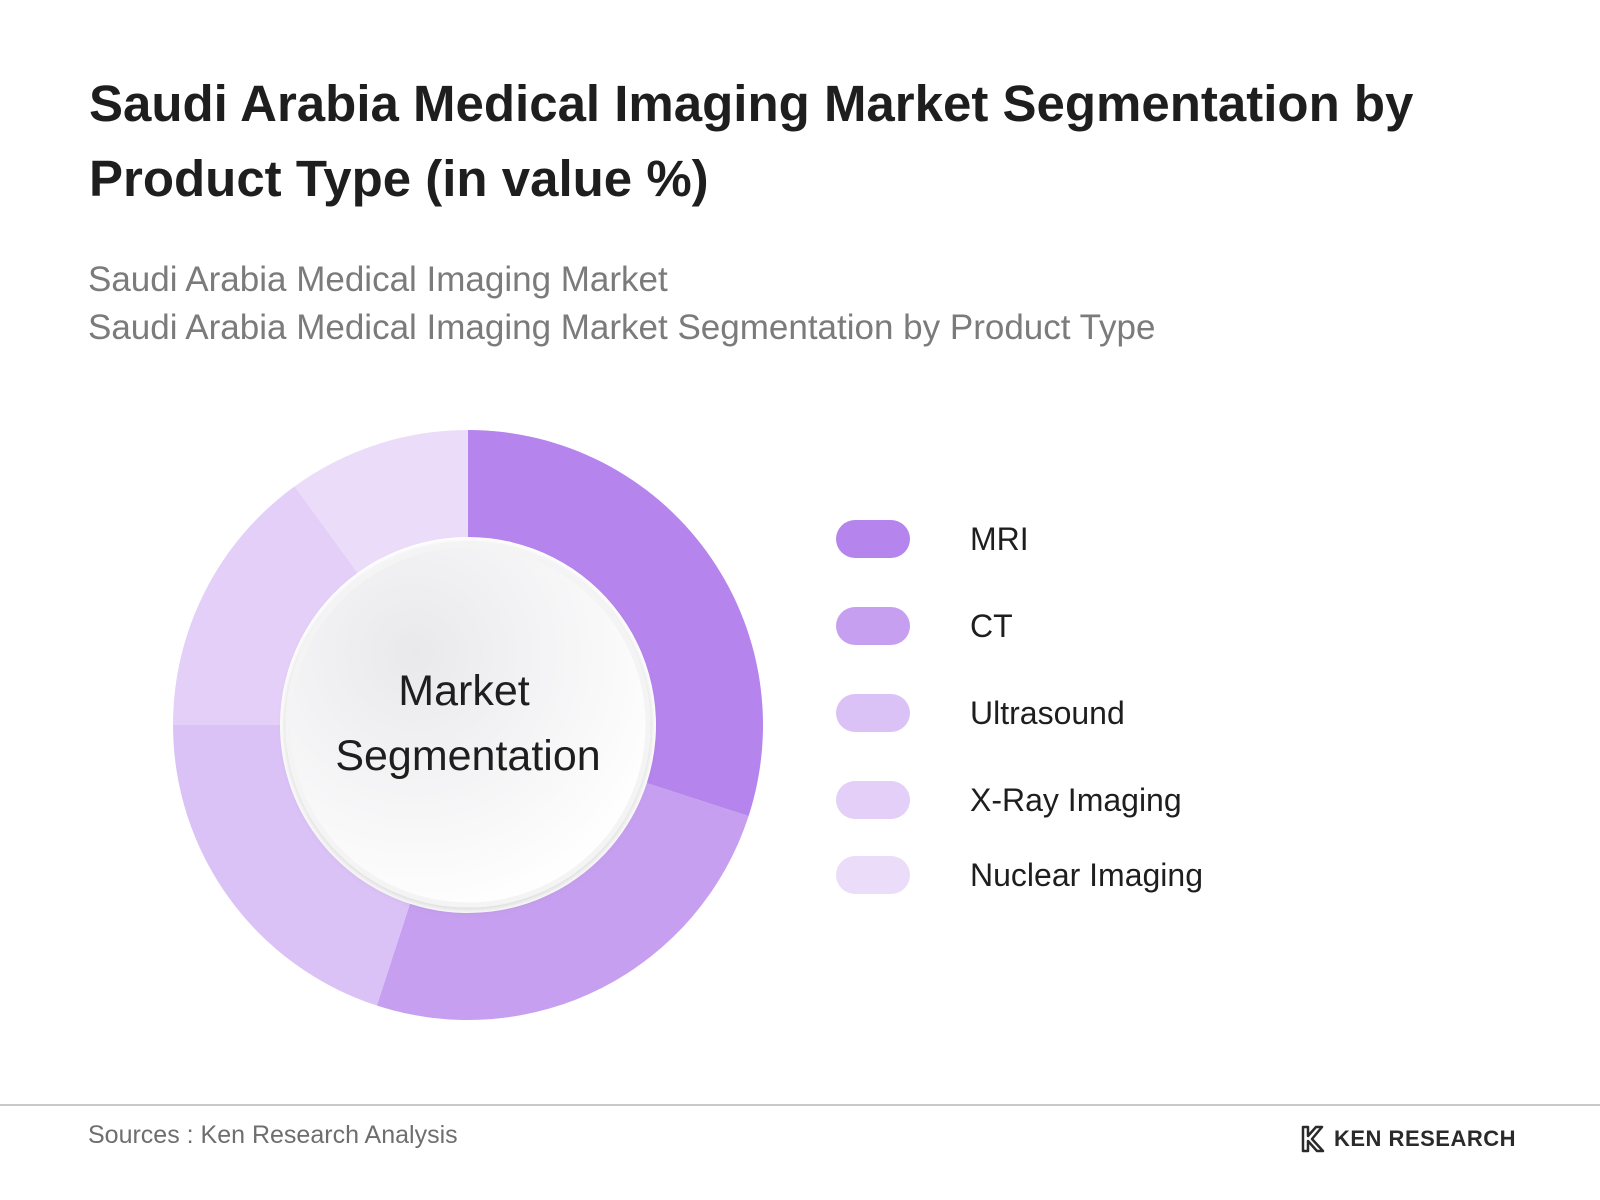  I want to click on footer-divider, so click(800, 1105).